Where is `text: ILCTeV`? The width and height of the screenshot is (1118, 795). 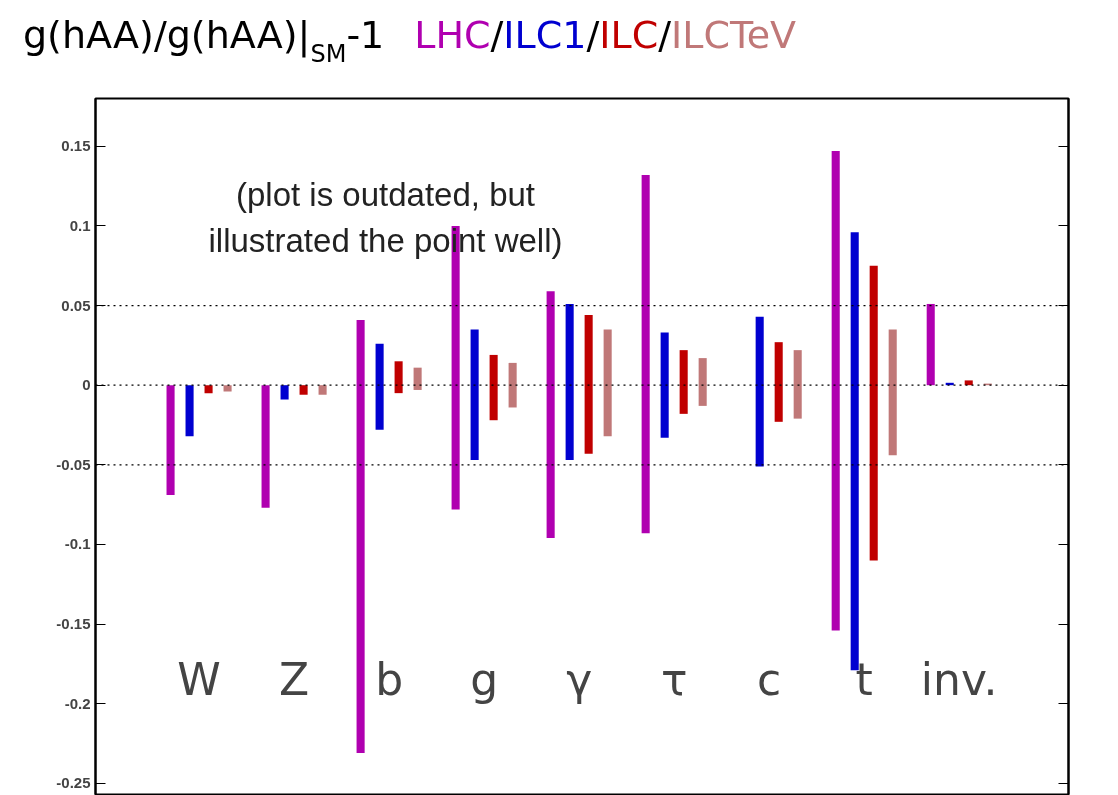 text: ILCTeV is located at coordinates (734, 35).